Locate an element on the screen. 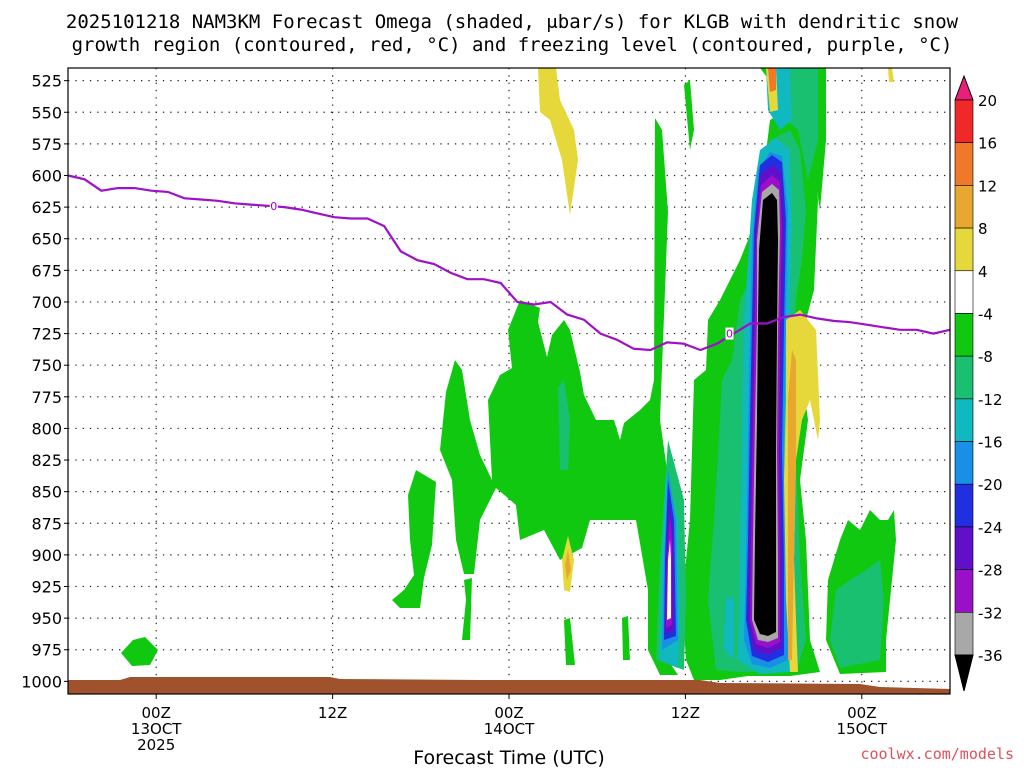 The image size is (1024, 768). y-tick-label: 750 is located at coordinates (46, 365).